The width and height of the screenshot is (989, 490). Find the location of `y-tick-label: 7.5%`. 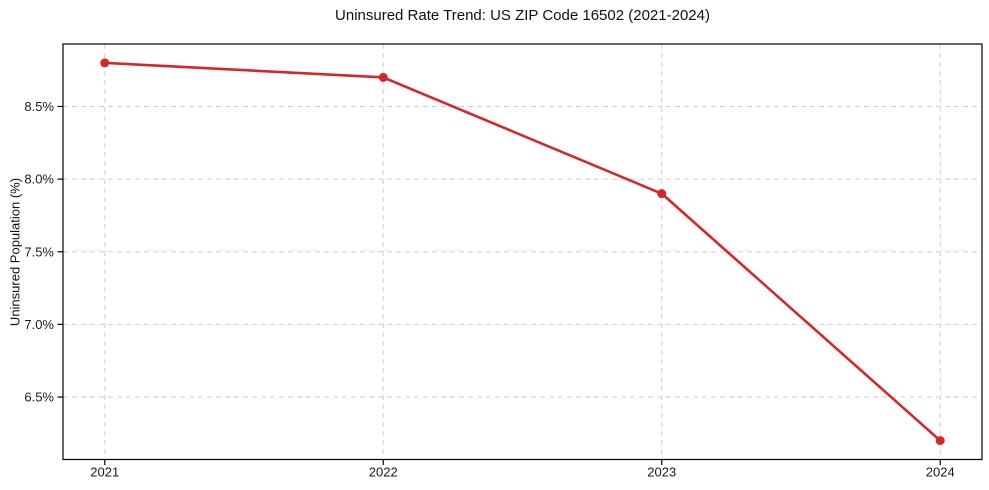

y-tick-label: 7.5% is located at coordinates (39, 251).